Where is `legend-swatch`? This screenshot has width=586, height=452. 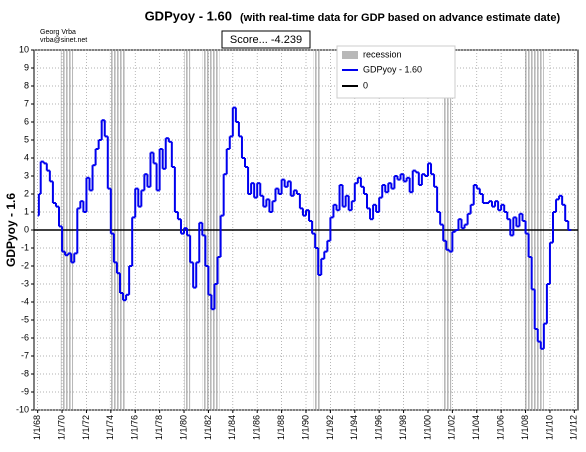 legend-swatch is located at coordinates (350, 55).